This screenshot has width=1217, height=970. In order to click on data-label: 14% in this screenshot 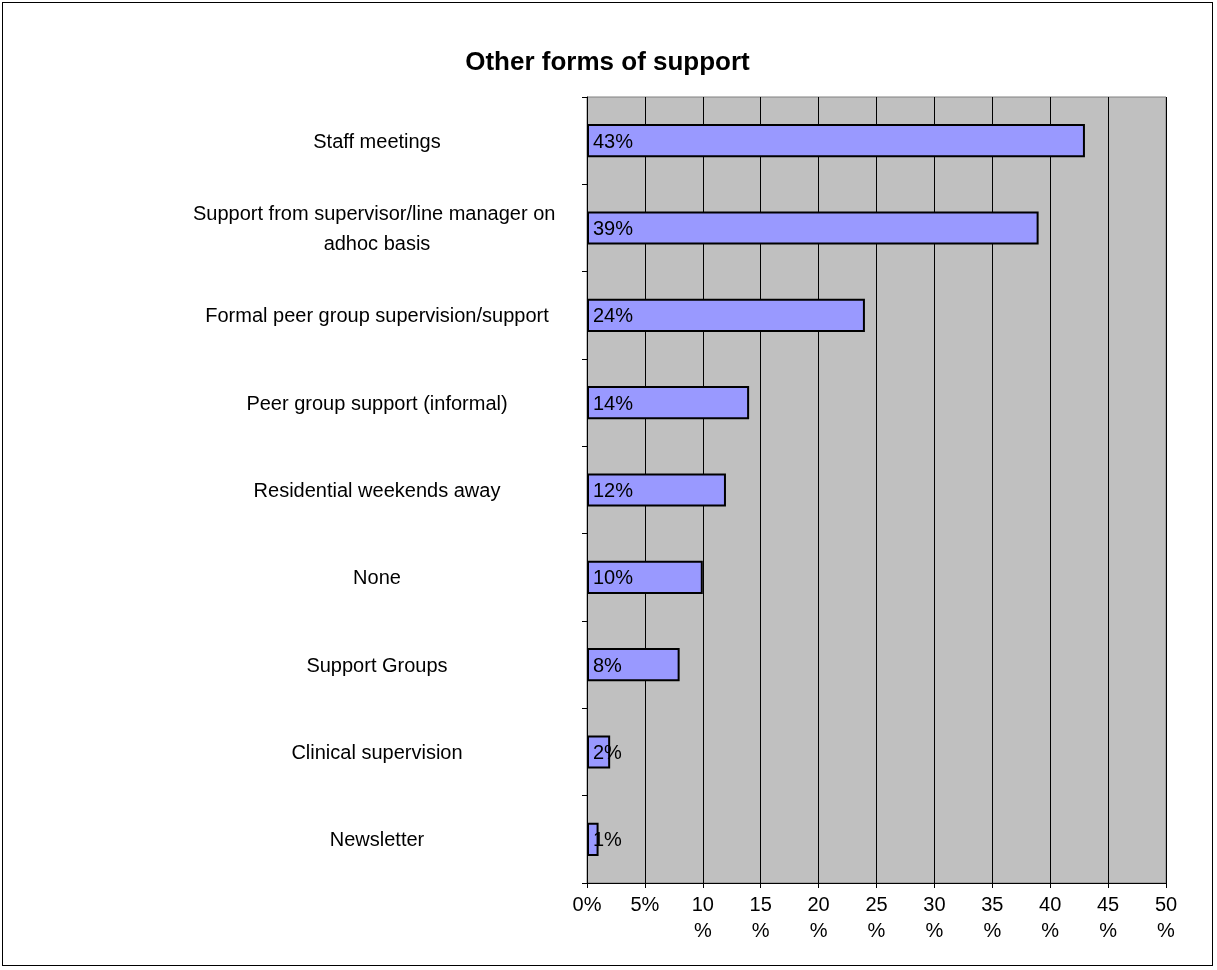, I will do `click(613, 402)`.